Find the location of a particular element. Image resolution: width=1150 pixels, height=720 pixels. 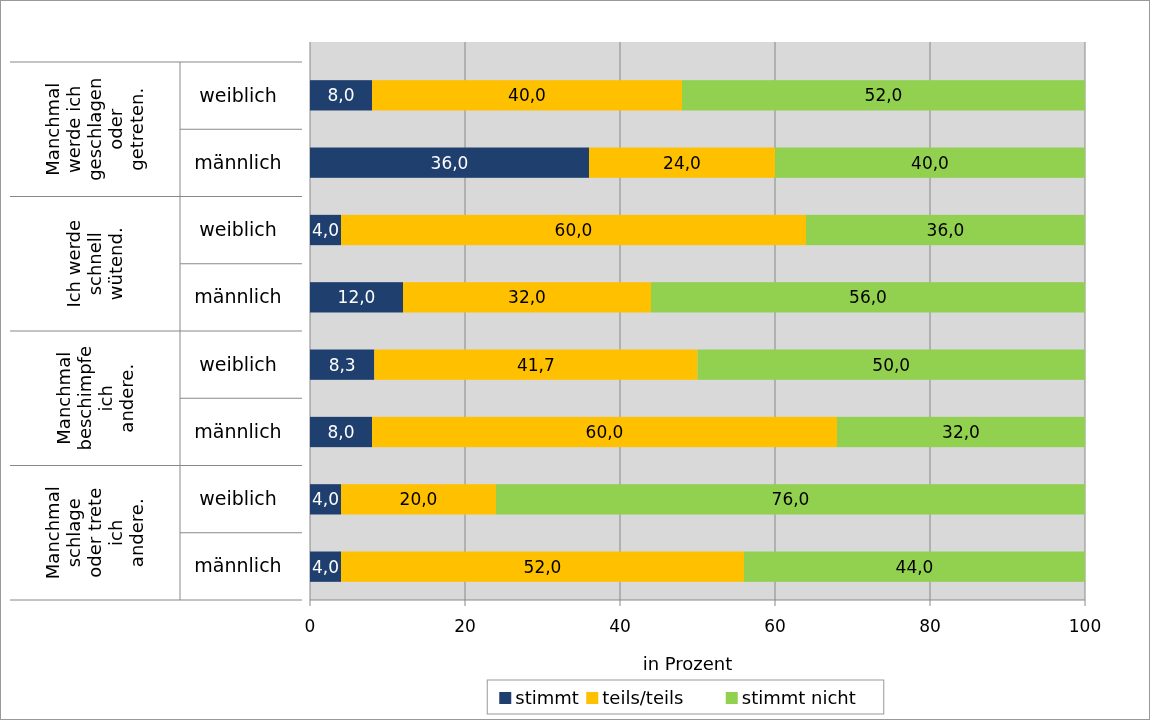

x-tick-label: 40 is located at coordinates (620, 626).